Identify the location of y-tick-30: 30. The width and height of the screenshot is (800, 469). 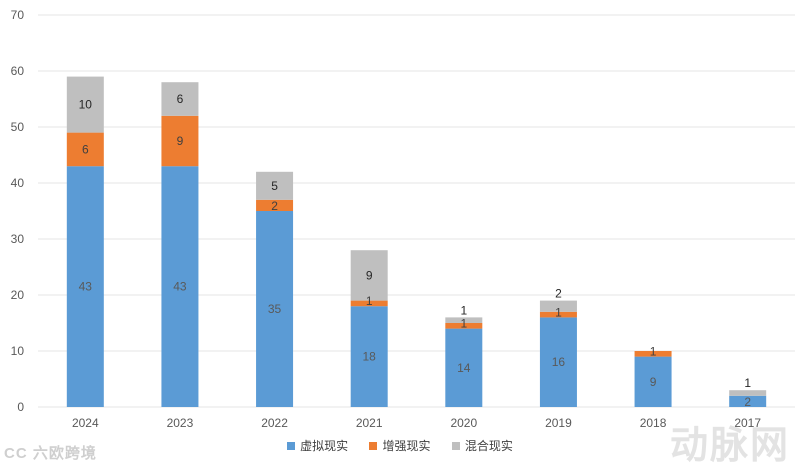
(18, 239).